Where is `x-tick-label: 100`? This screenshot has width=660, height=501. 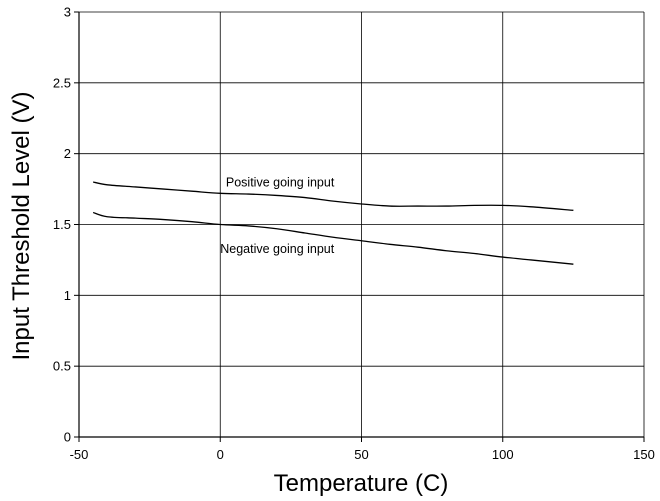
x-tick-label: 100 is located at coordinates (503, 454).